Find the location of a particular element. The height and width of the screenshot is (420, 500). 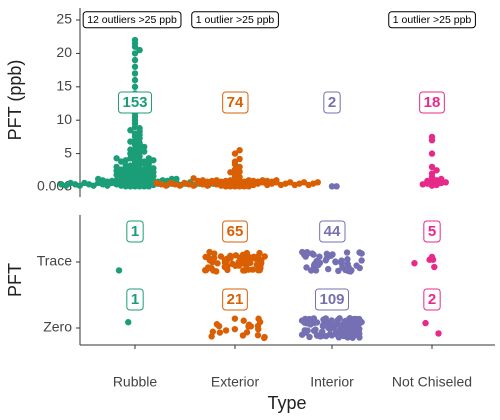

count-label: 5 is located at coordinates (432, 231).